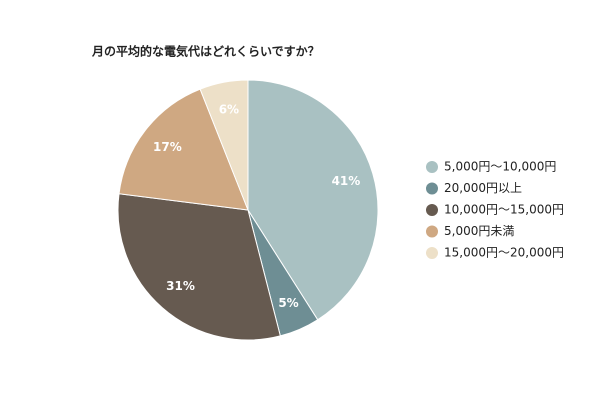 This screenshot has width=600, height=400. I want to click on data-label: 31%, so click(180, 286).